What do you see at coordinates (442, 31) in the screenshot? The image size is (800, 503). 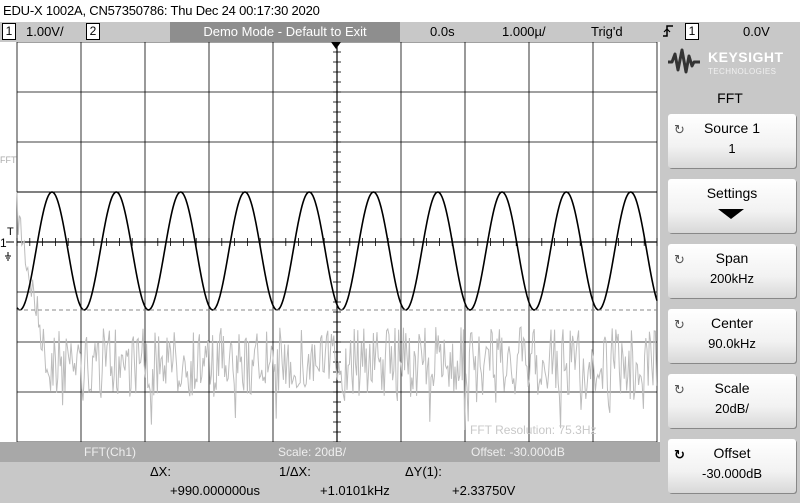 I see `time-delay: 0.0s` at bounding box center [442, 31].